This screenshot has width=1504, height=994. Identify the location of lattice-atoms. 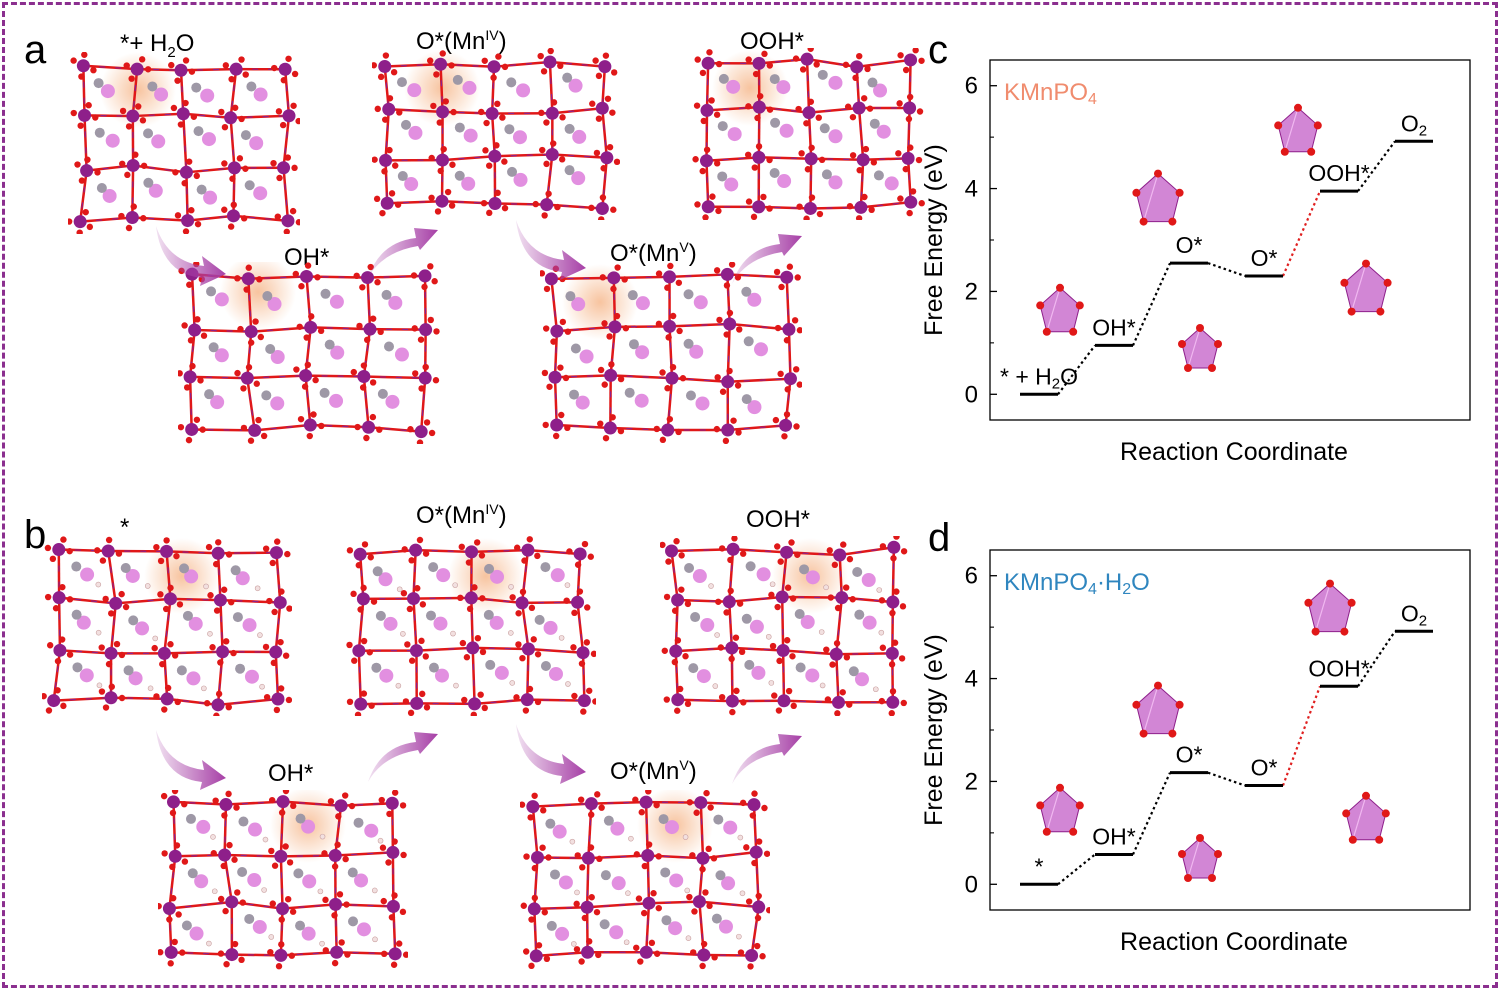
(645, 880).